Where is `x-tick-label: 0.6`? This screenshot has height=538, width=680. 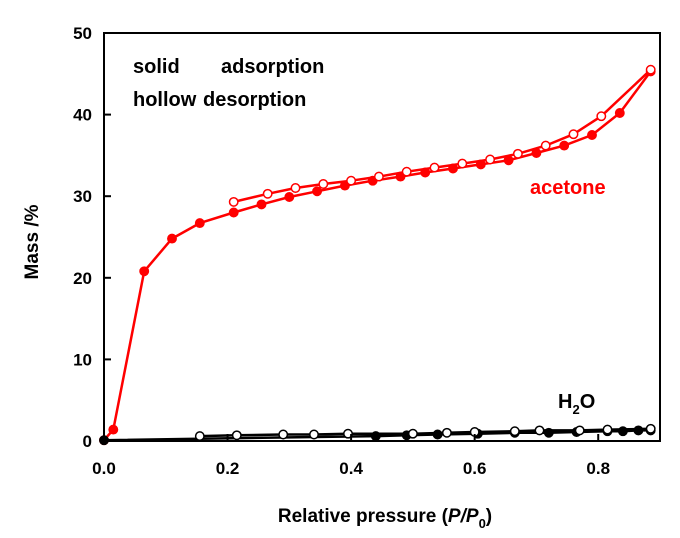
x-tick-label: 0.6 is located at coordinates (475, 468).